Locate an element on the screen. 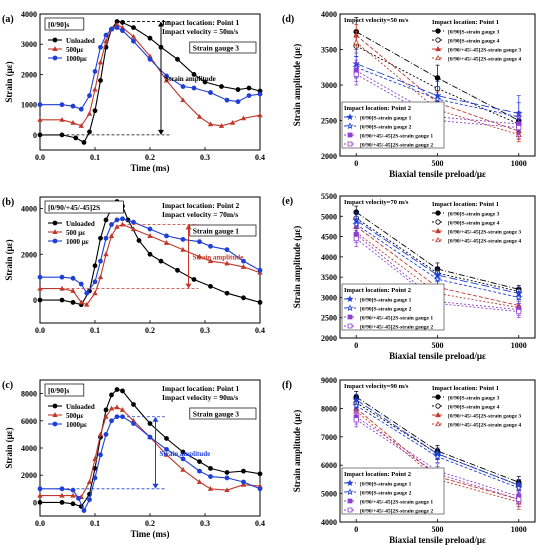  y-tick-label: 4000 is located at coordinates (29, 448).